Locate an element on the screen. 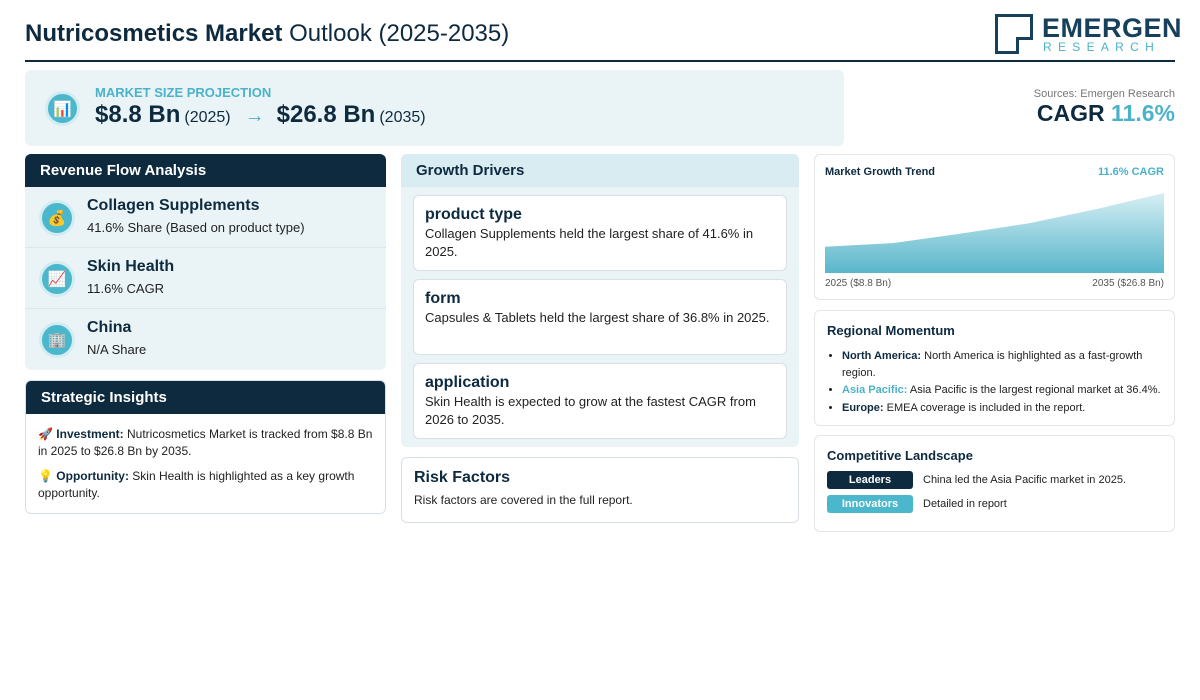 The width and height of the screenshot is (1200, 700). trend-cagr: 11.6% CAGR is located at coordinates (1130, 172).